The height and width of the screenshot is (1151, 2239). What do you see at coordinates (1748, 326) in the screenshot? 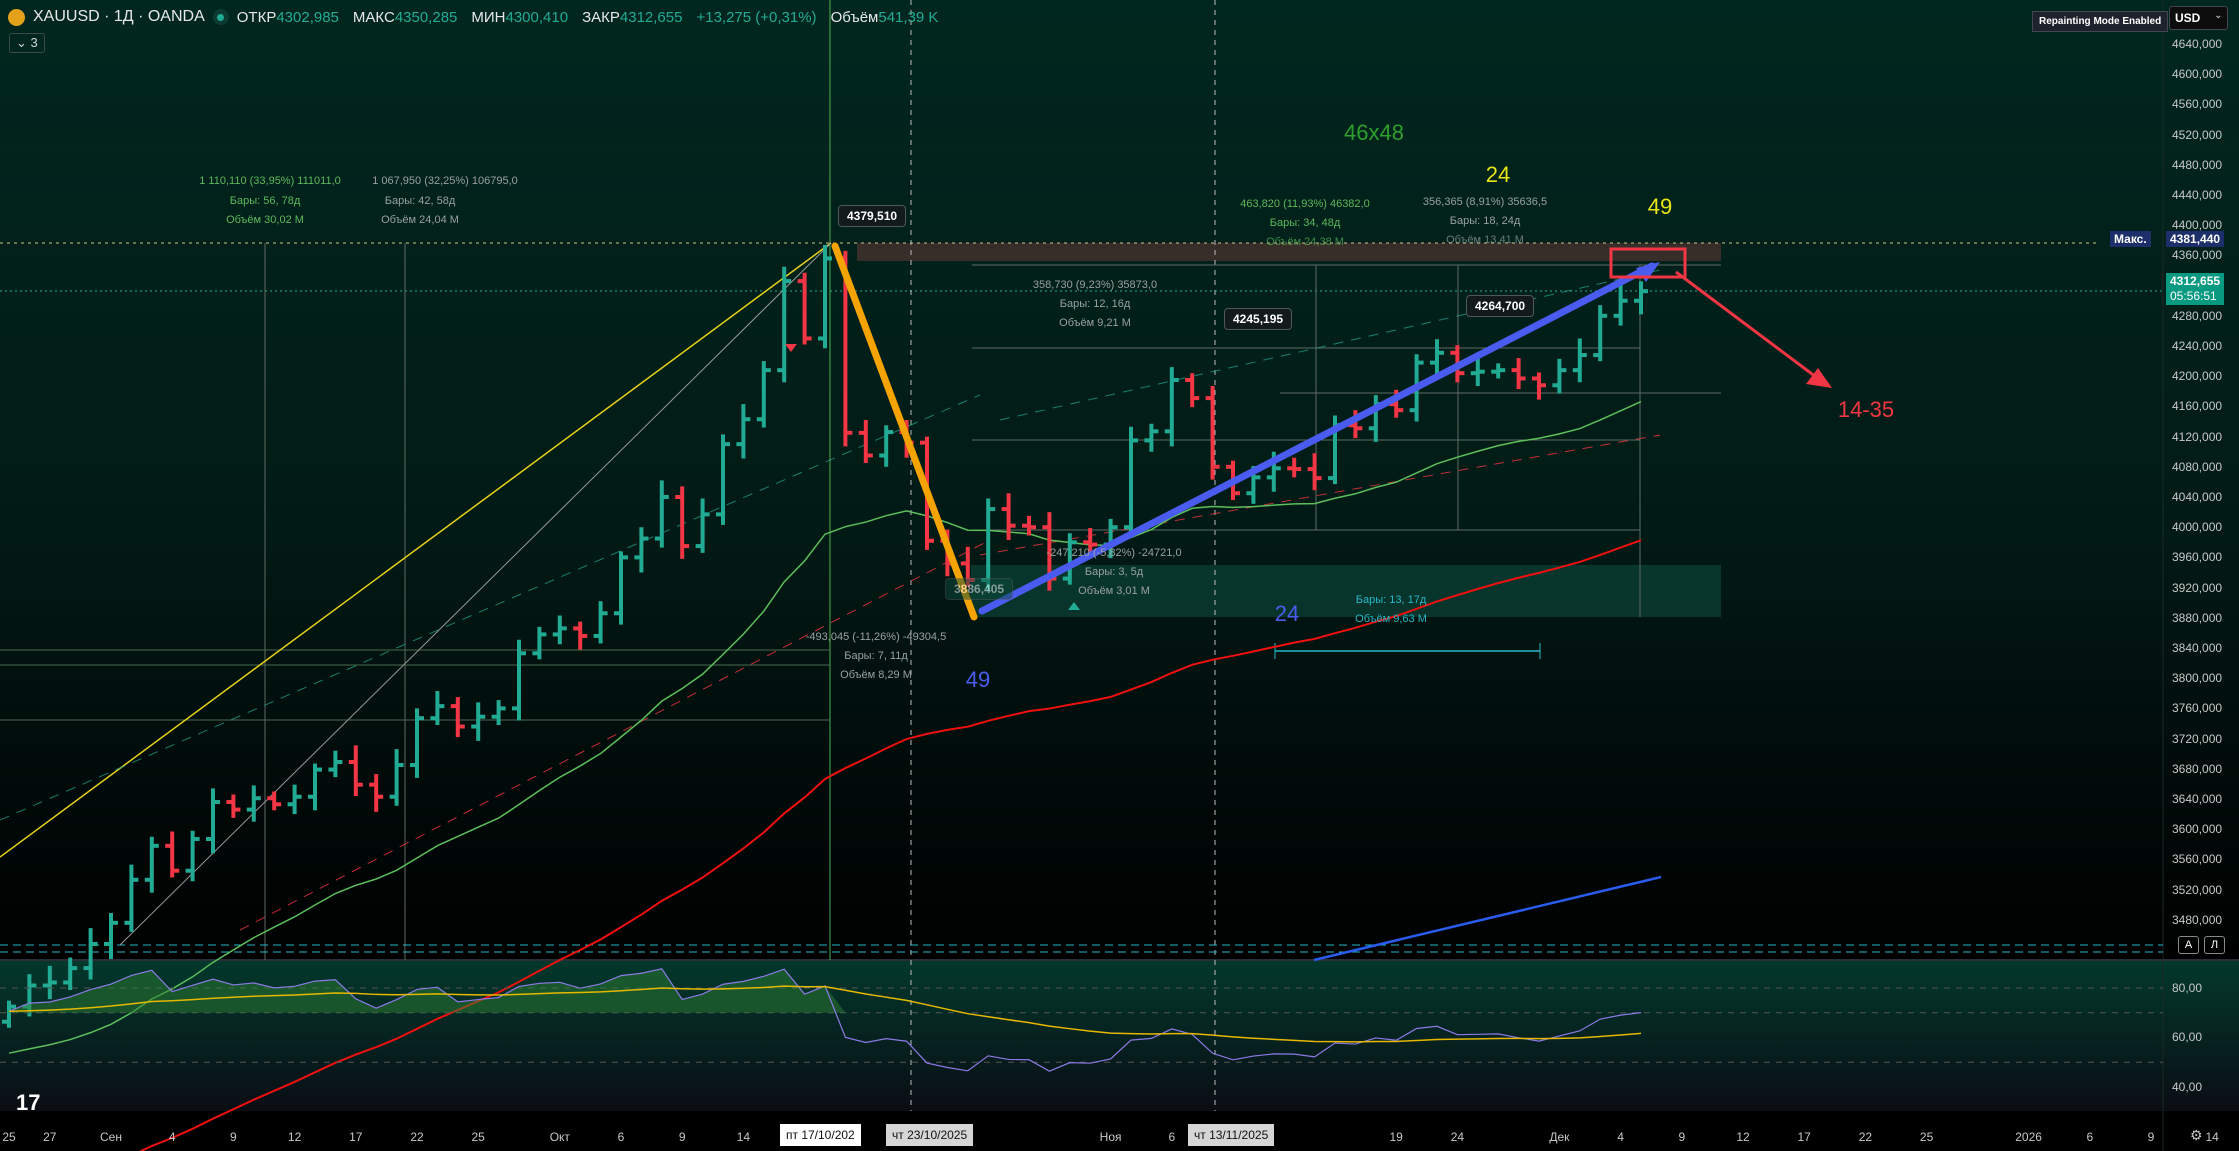
I see `forecast-arrow` at bounding box center [1748, 326].